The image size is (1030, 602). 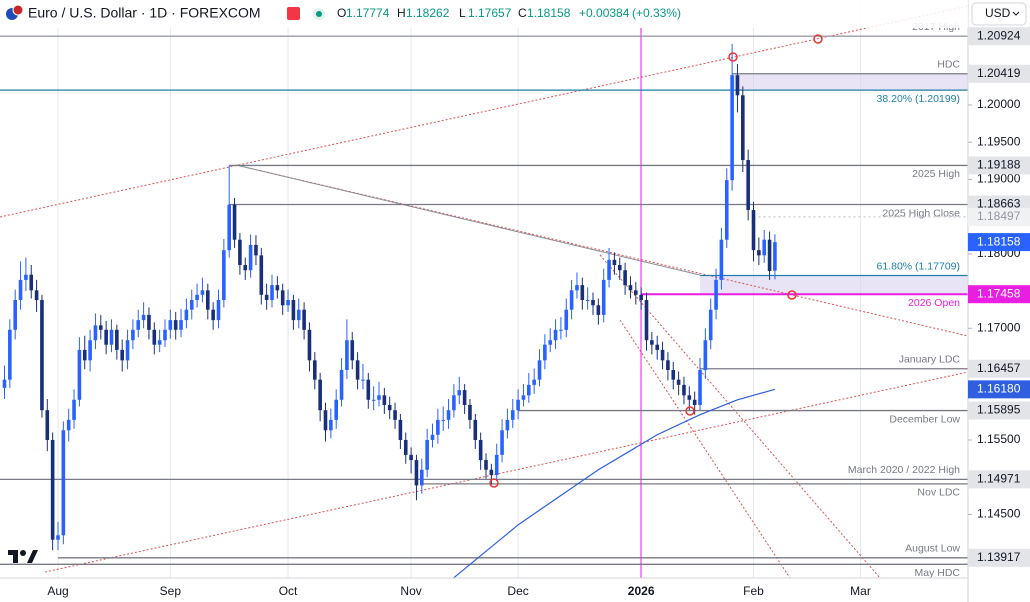 What do you see at coordinates (850, 82) in the screenshot?
I see `zone` at bounding box center [850, 82].